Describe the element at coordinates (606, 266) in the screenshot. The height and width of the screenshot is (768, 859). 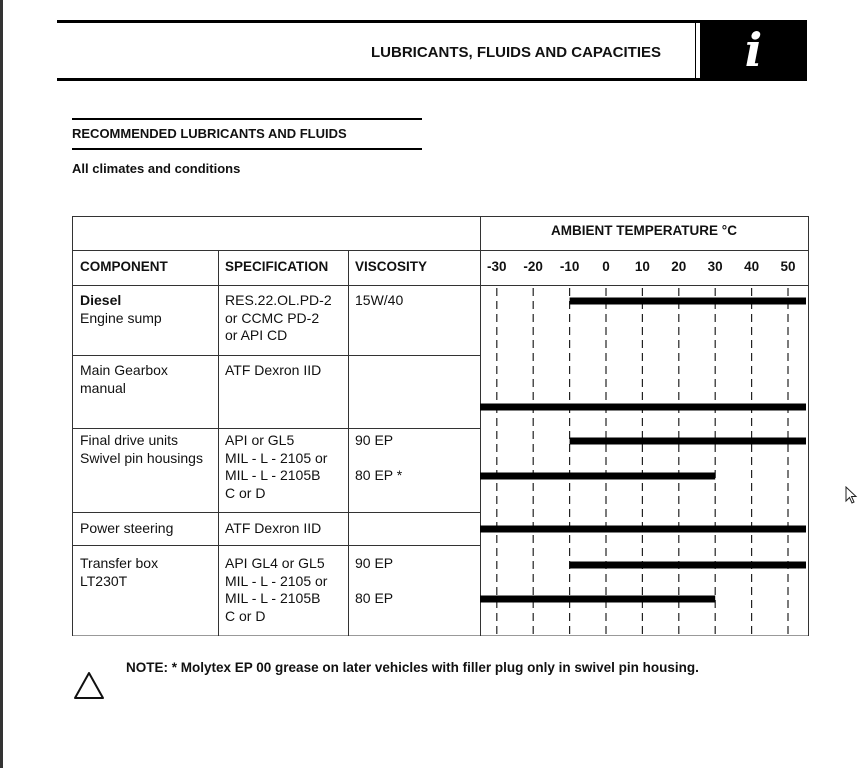
I see `temp-tick-label: 0` at that location.